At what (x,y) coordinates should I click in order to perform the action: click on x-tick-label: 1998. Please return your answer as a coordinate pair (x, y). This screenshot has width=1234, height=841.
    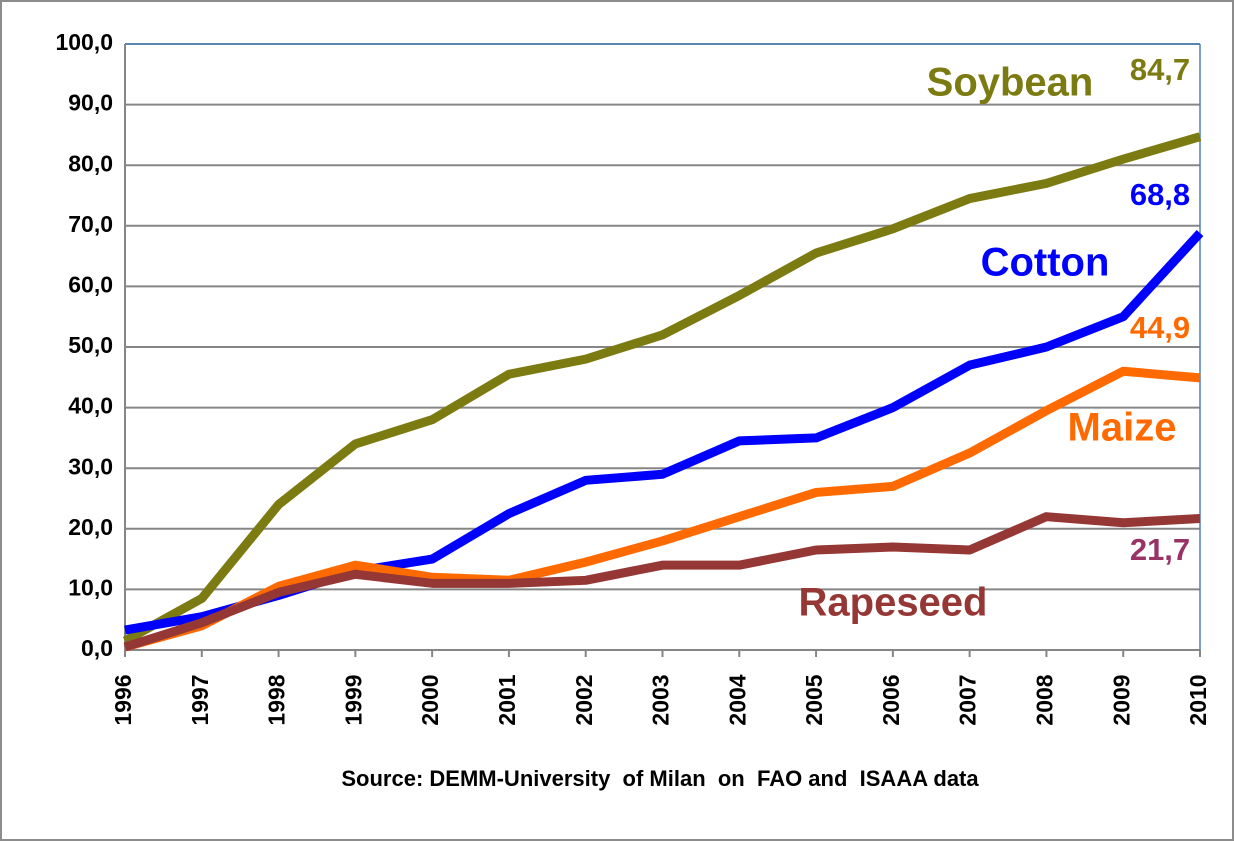
    Looking at the image, I should click on (277, 699).